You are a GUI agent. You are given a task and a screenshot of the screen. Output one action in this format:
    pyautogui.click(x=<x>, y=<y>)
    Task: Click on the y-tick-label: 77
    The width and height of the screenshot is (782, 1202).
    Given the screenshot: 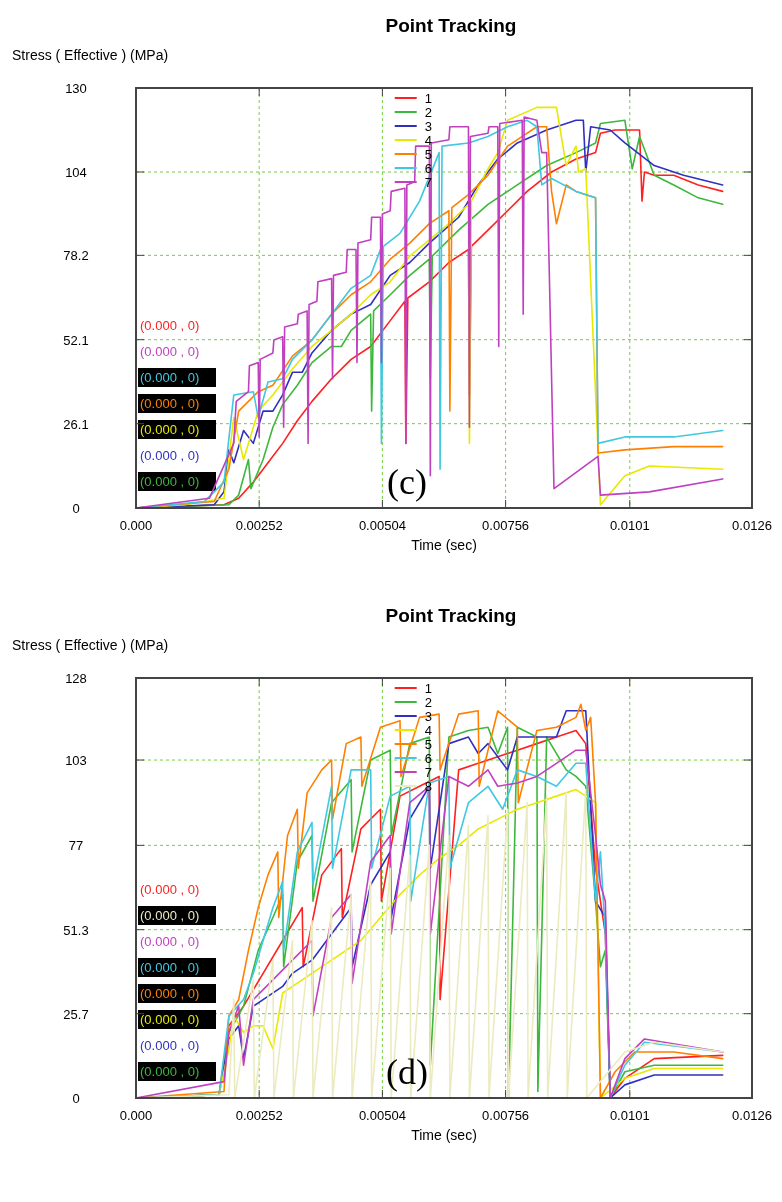 What is the action you would take?
    pyautogui.click(x=76, y=846)
    